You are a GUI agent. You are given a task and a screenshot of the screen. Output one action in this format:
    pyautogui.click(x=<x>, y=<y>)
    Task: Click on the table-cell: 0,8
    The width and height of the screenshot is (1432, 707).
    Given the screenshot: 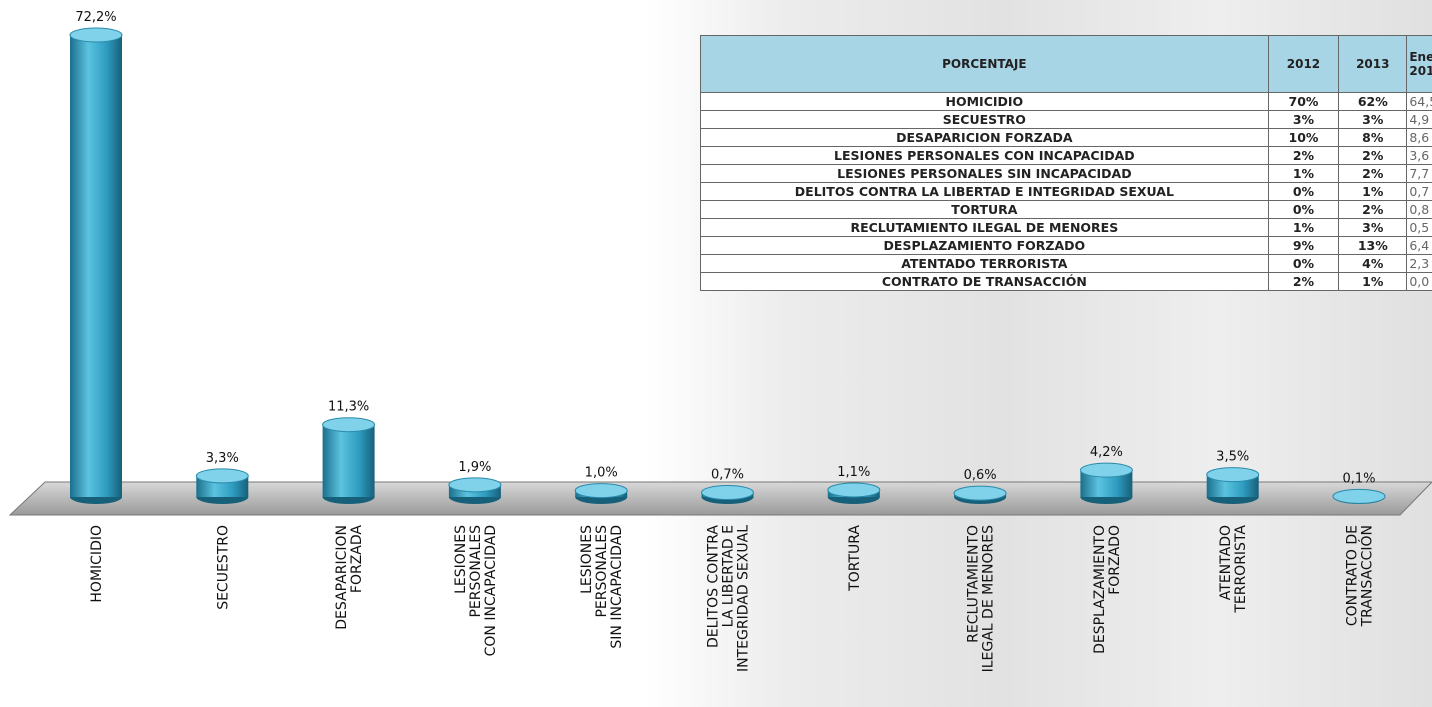 What is the action you would take?
    pyautogui.click(x=1419, y=209)
    